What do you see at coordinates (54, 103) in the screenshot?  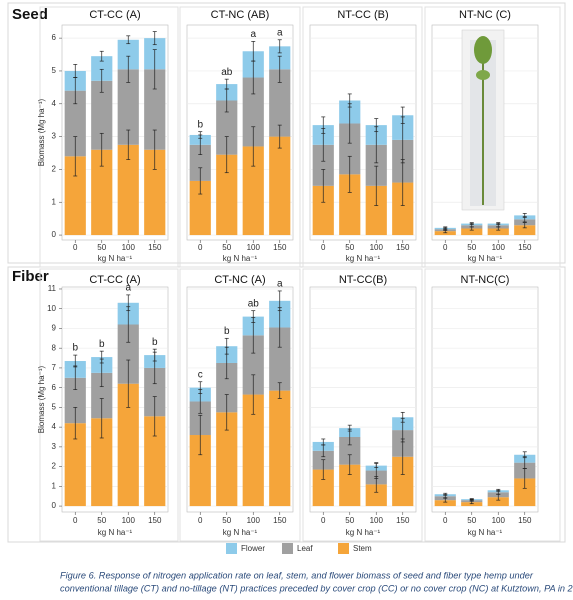 I see `y-tick-label: 4` at bounding box center [54, 103].